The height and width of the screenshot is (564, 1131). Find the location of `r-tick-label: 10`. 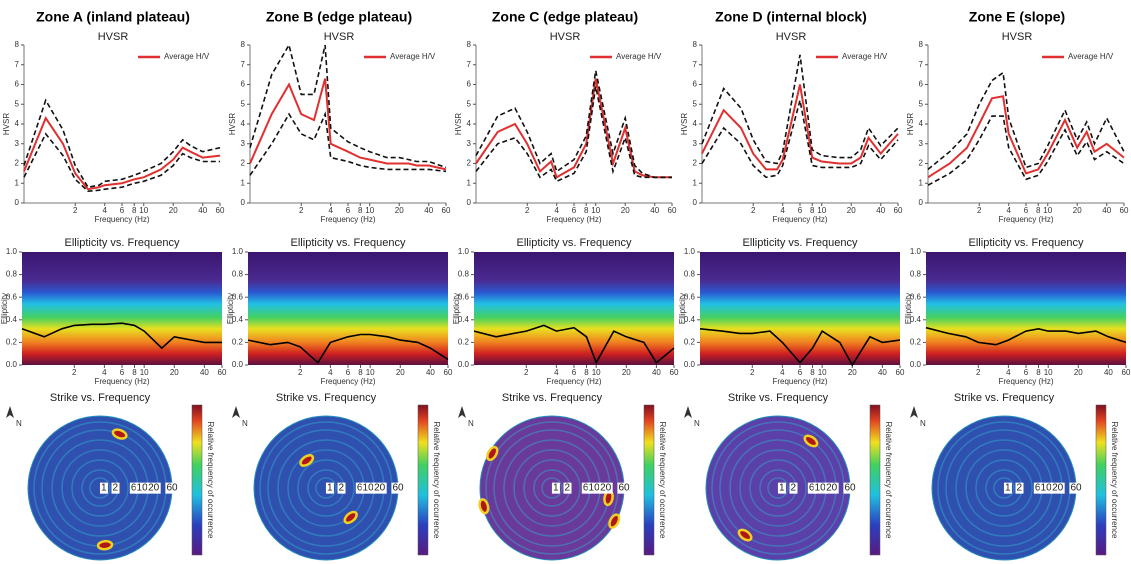

r-tick-label: 10 is located at coordinates (1047, 488).